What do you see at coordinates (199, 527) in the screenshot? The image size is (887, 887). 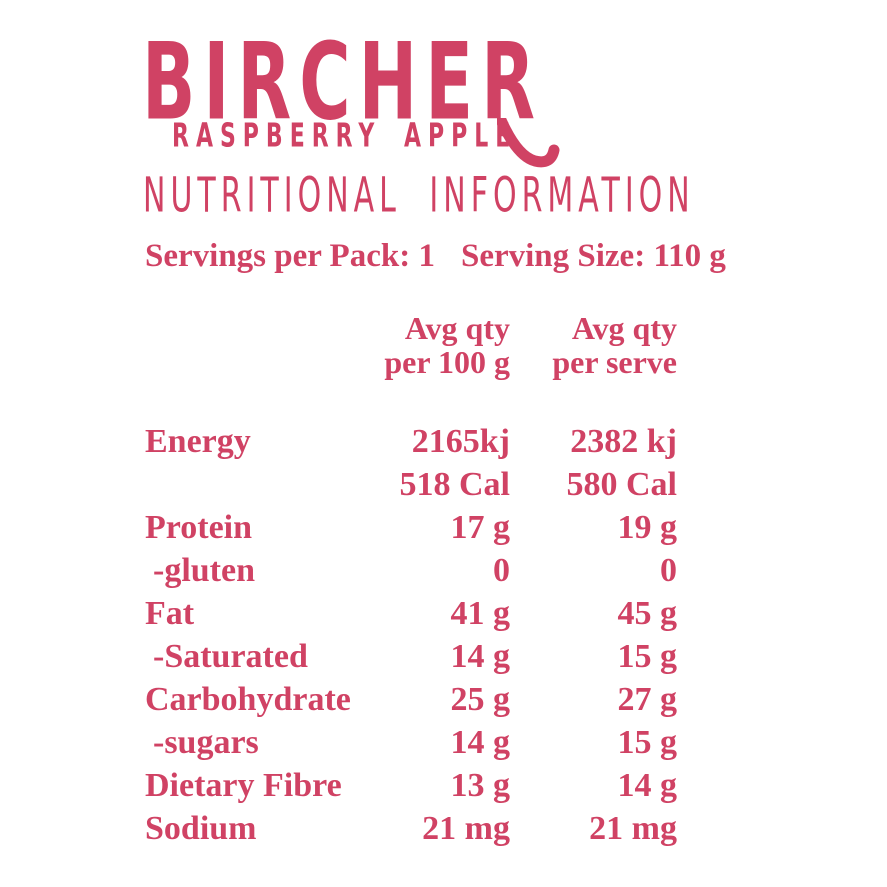 I see `row-label: Protein` at bounding box center [199, 527].